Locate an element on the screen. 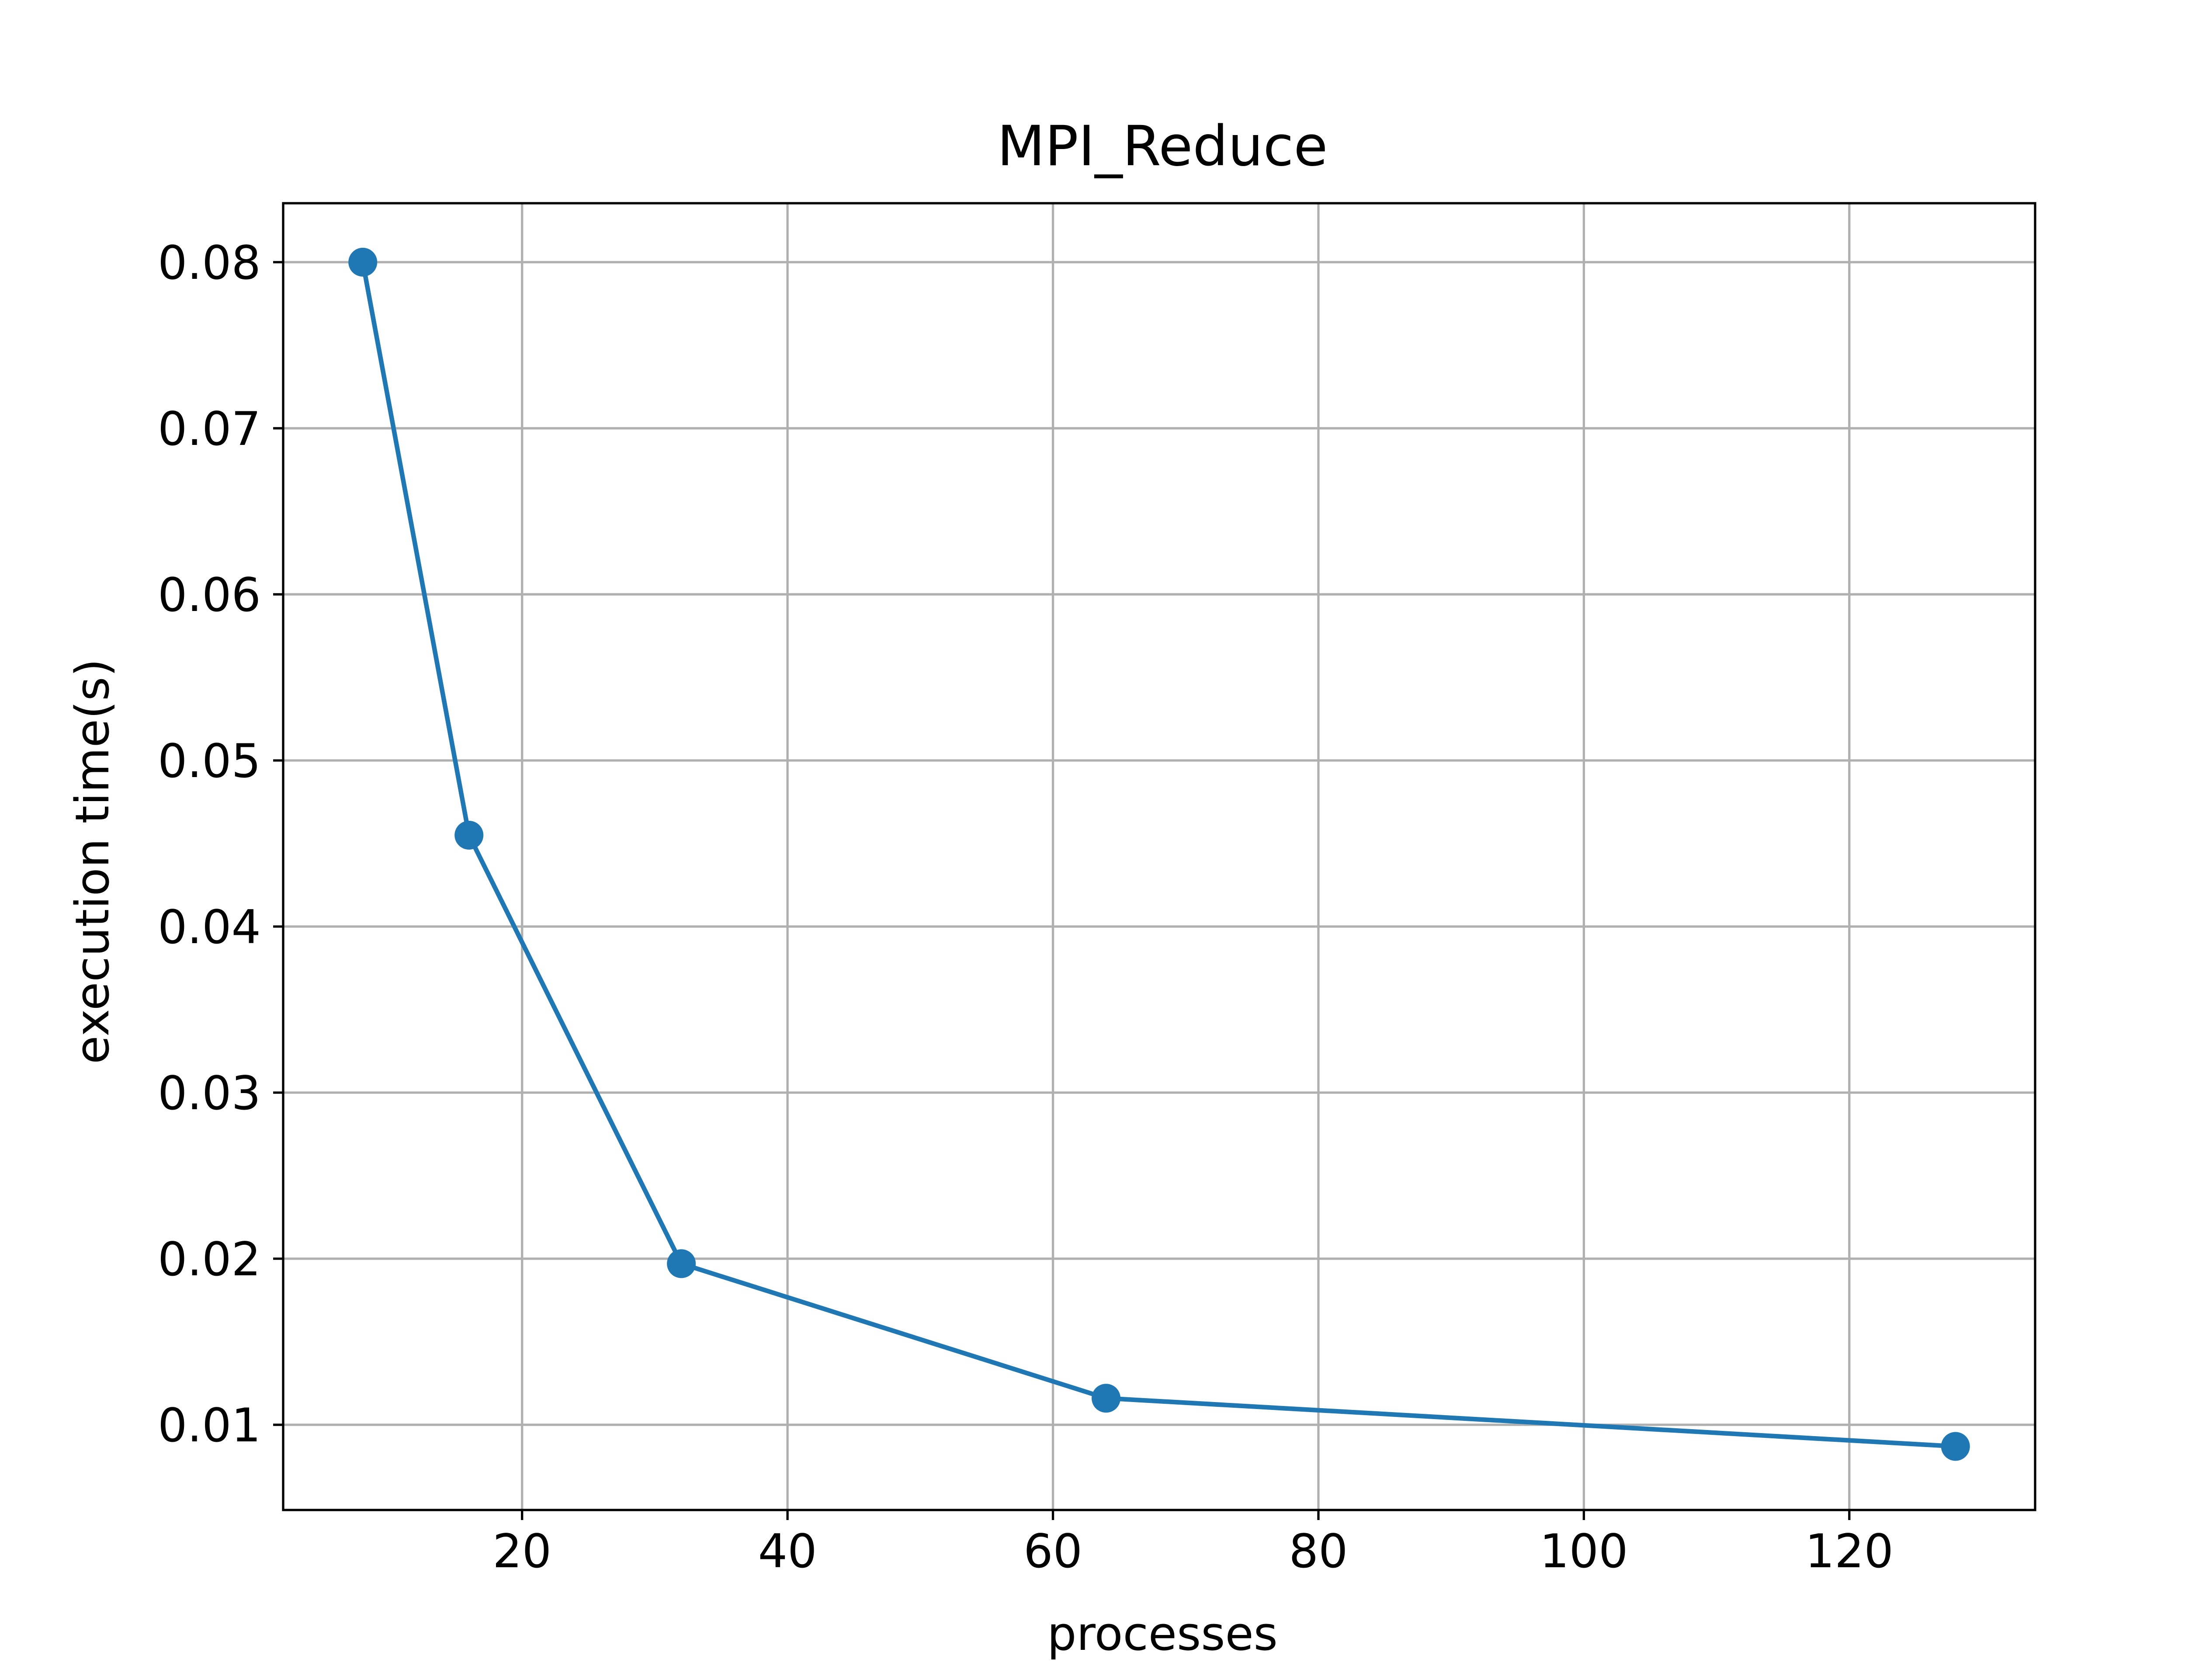  y-tick-label: 0.05 is located at coordinates (210, 761).